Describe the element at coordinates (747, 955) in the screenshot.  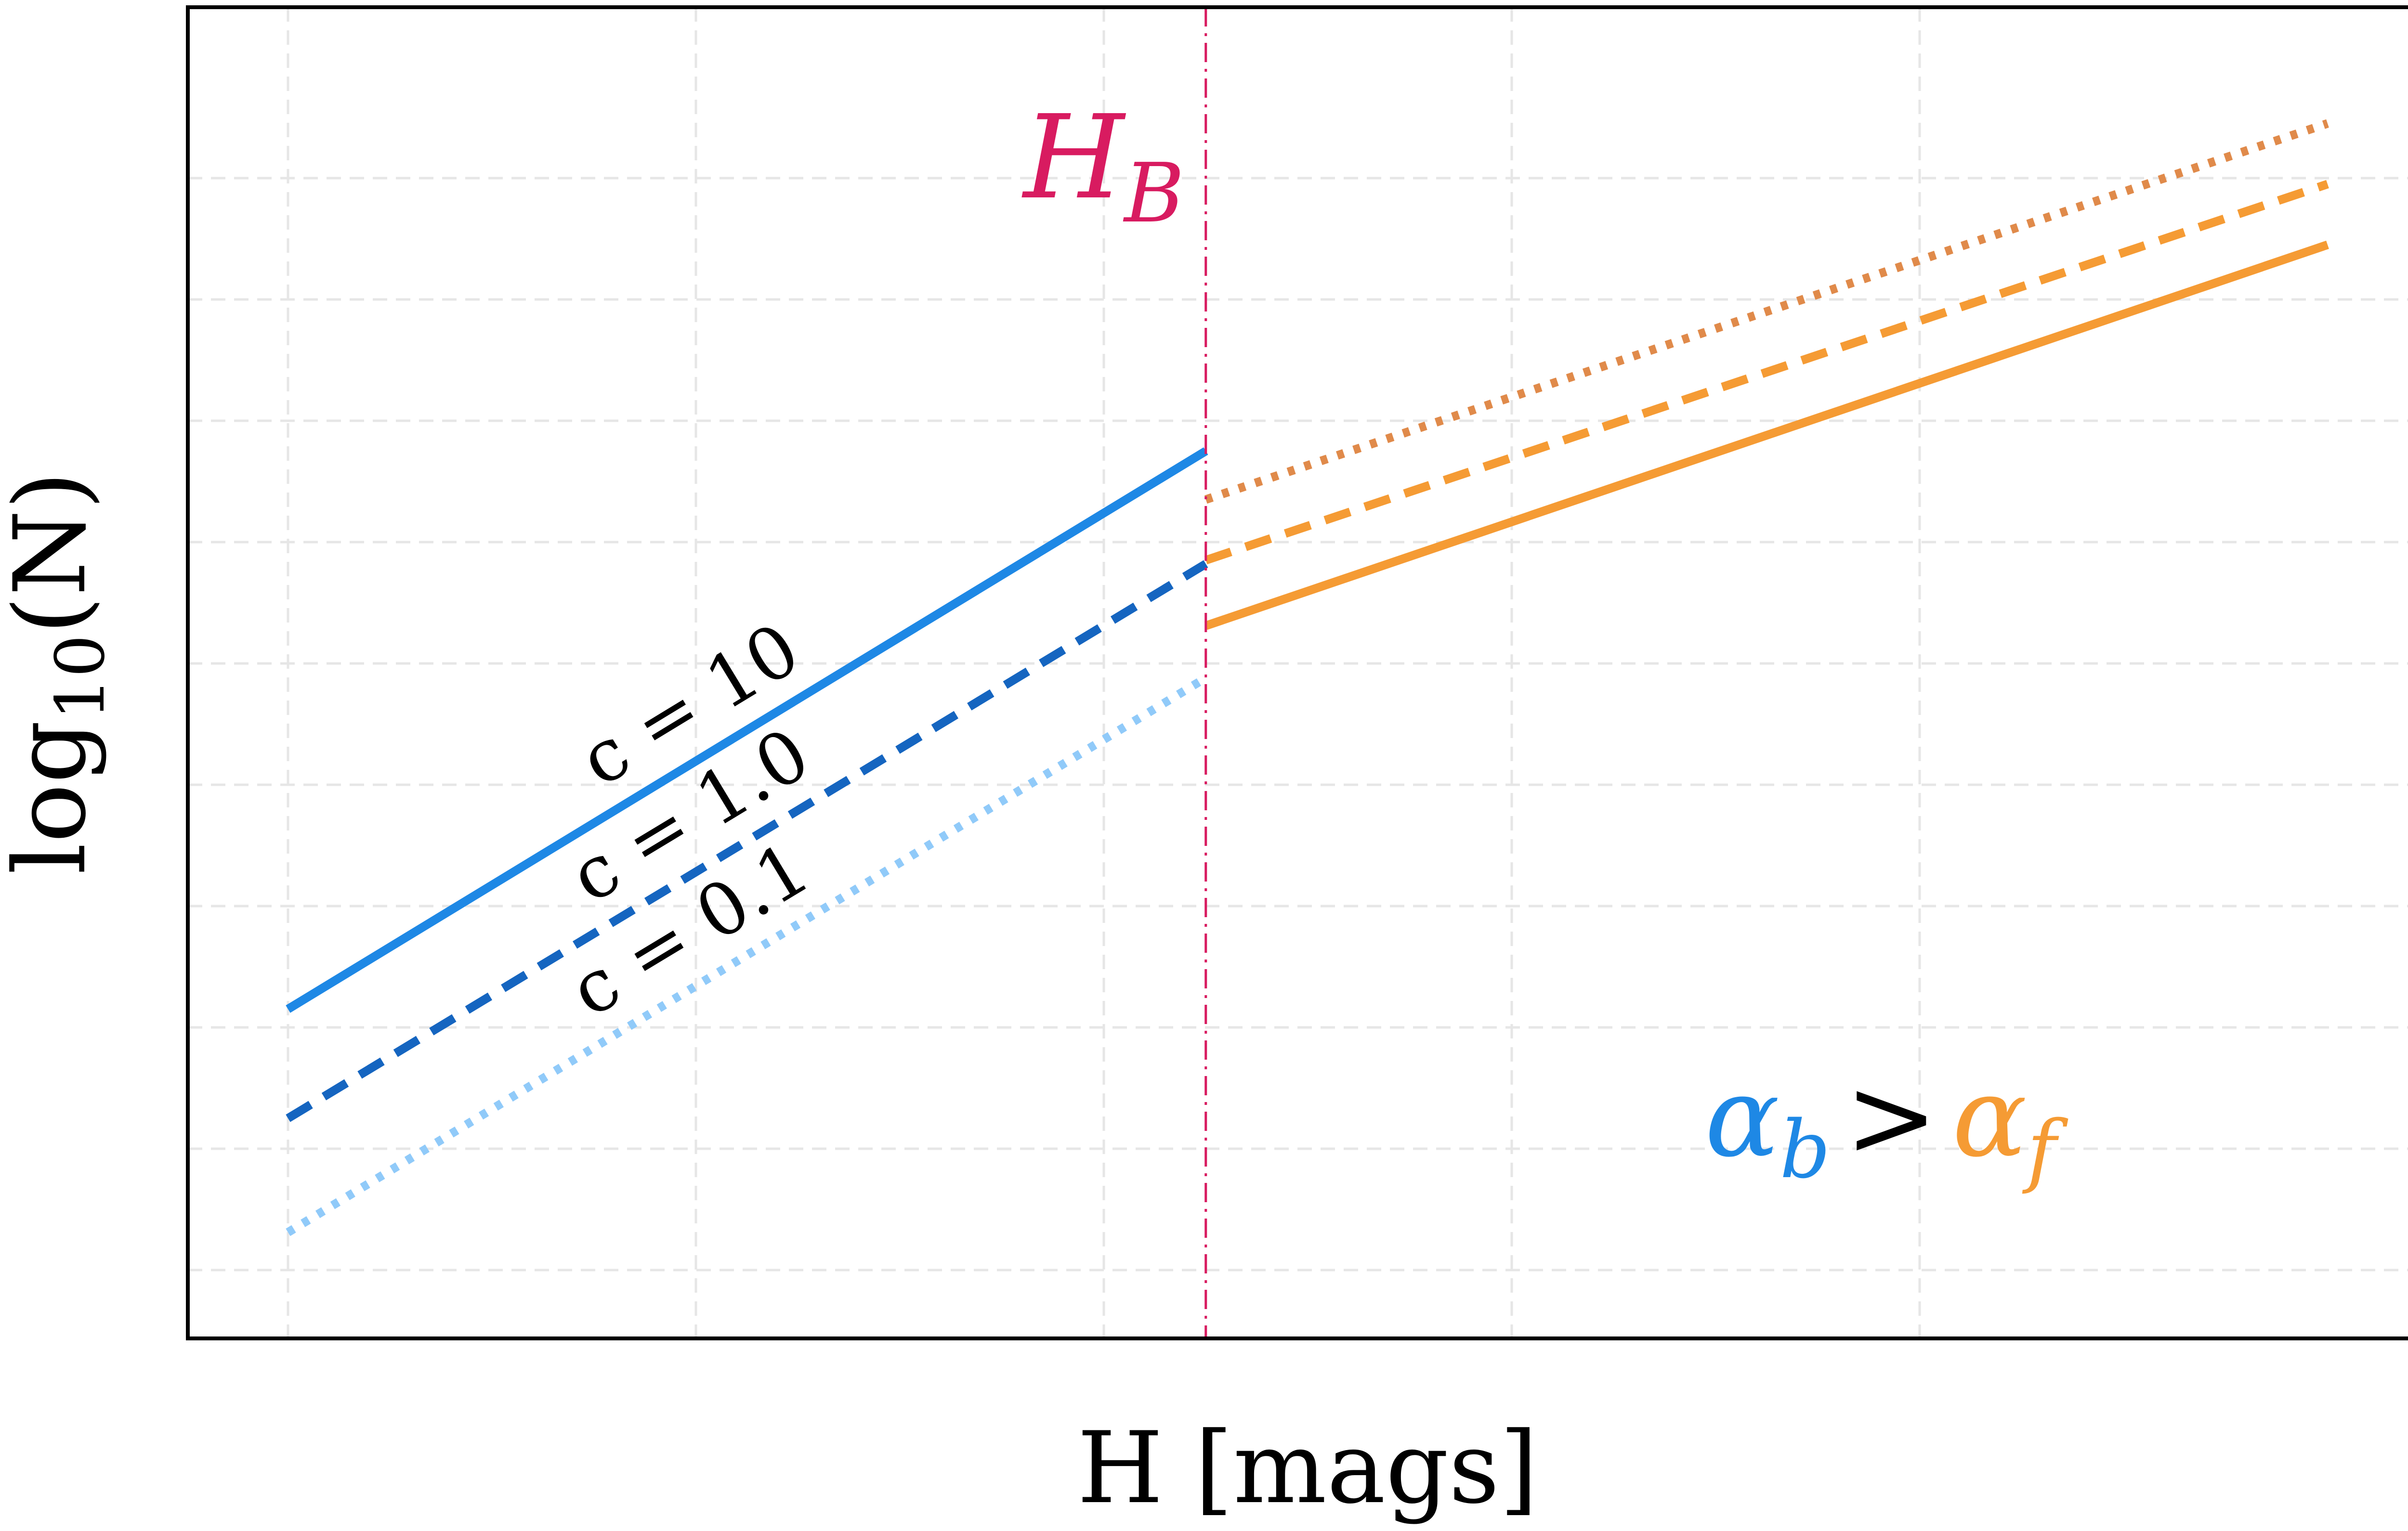
I see `series-line-bright-dotted` at that location.